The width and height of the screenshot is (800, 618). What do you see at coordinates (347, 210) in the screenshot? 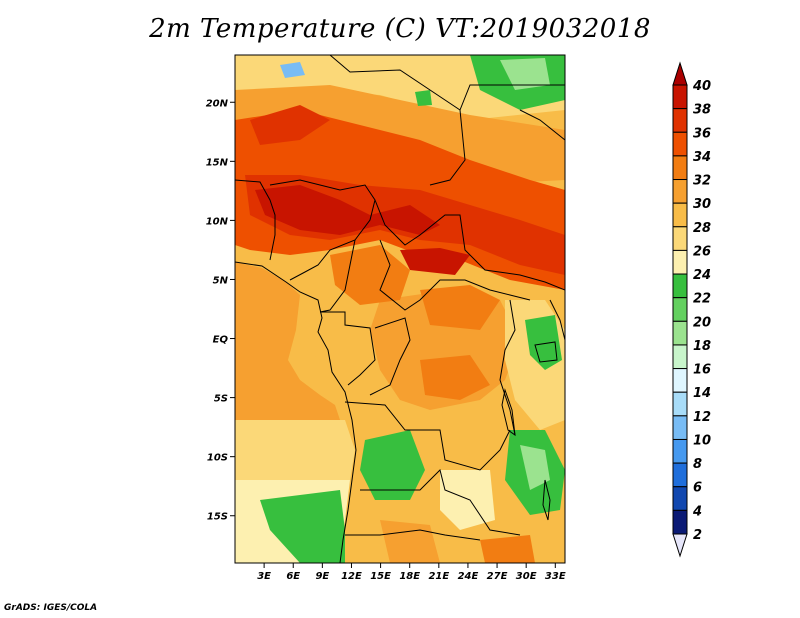
I see `sahel-38-region` at bounding box center [347, 210].